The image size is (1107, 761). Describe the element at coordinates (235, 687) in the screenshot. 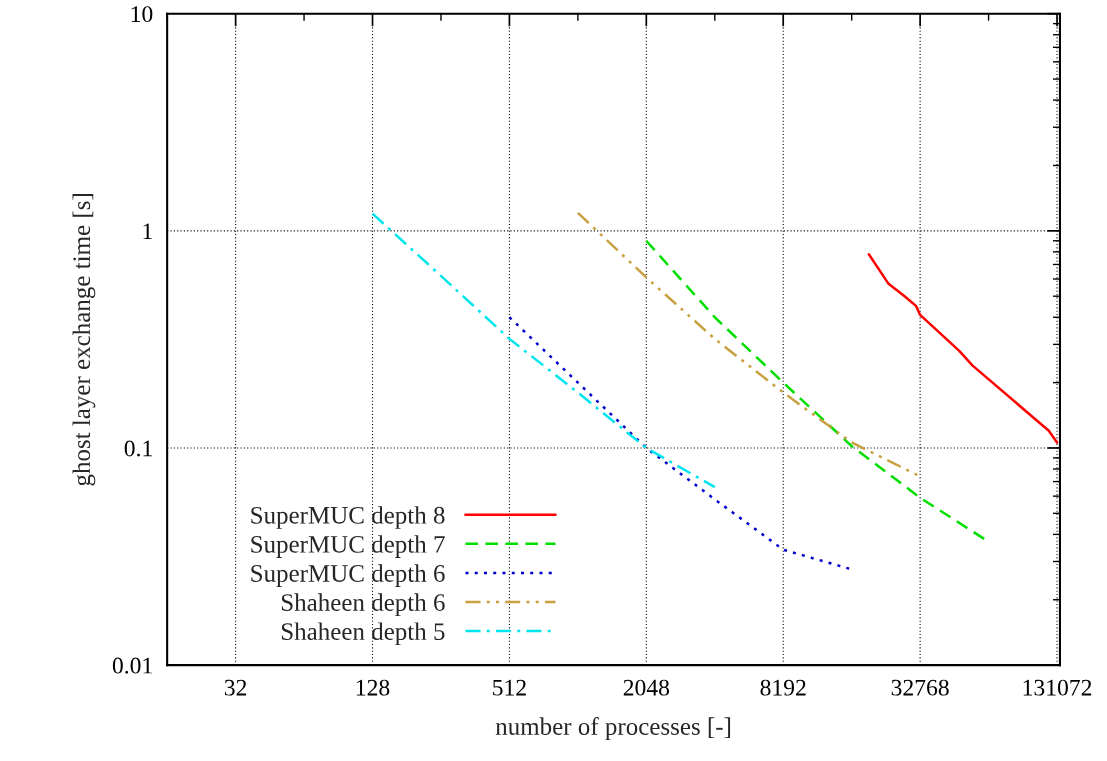

I see `x-tick-label: 32` at that location.